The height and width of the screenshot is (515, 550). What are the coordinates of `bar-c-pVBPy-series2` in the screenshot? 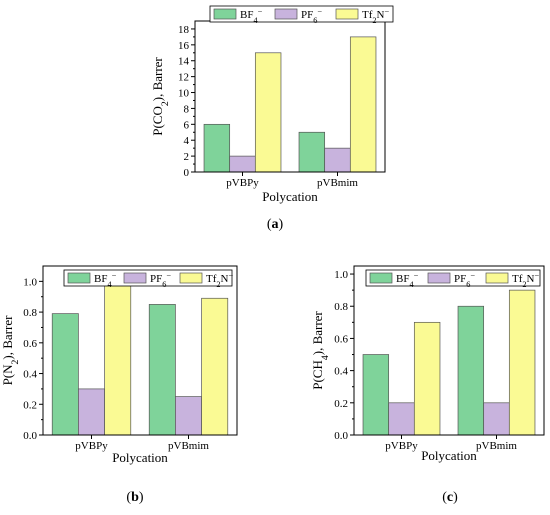 It's located at (427, 378).